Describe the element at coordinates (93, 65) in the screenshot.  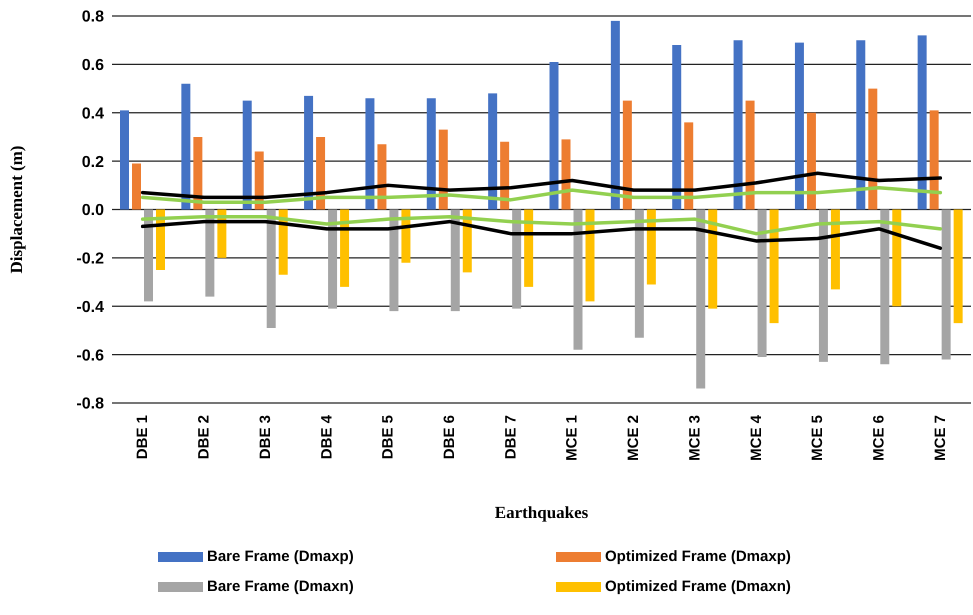
I see `y-tick-label: 0.6` at that location.